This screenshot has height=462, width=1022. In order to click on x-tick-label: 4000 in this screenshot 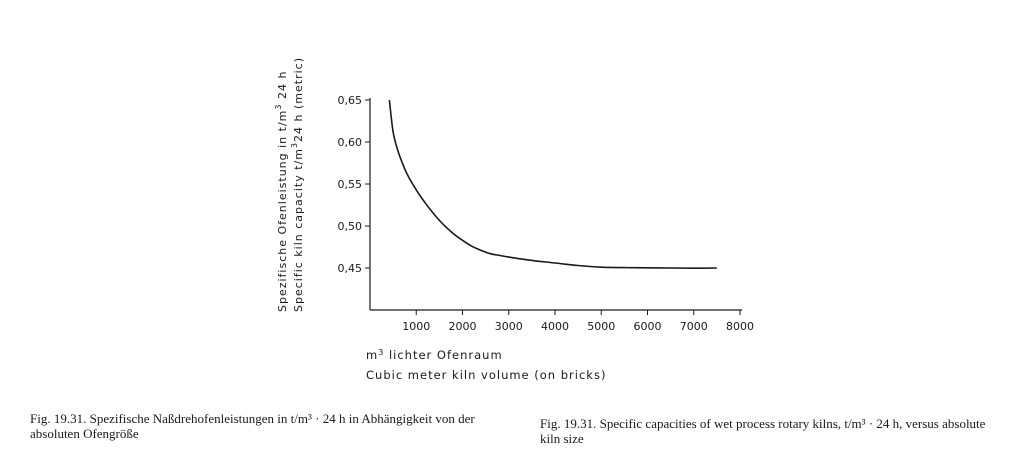, I will do `click(555, 326)`.